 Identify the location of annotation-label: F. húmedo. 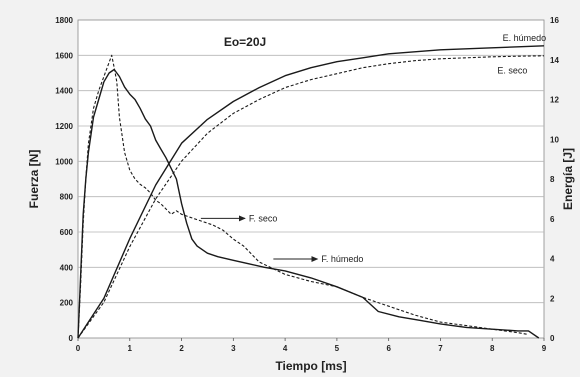
(342, 259).